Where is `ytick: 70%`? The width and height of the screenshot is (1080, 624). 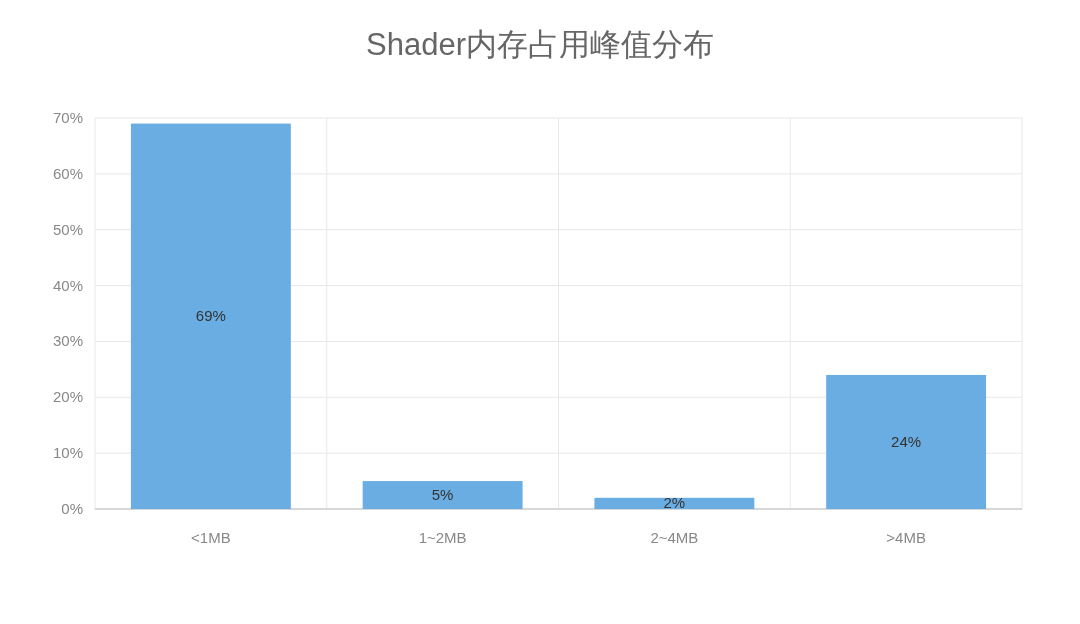 ytick: 70% is located at coordinates (67, 117).